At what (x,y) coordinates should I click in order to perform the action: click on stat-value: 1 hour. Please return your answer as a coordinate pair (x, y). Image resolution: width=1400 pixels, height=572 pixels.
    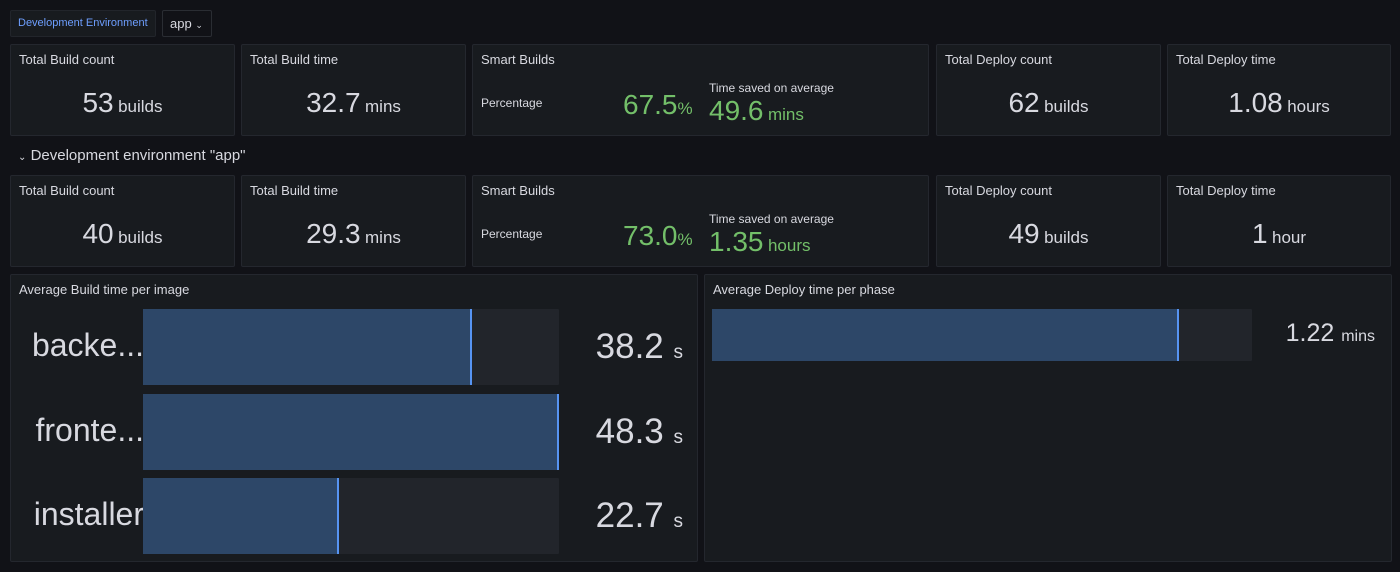
    Looking at the image, I should click on (1279, 233).